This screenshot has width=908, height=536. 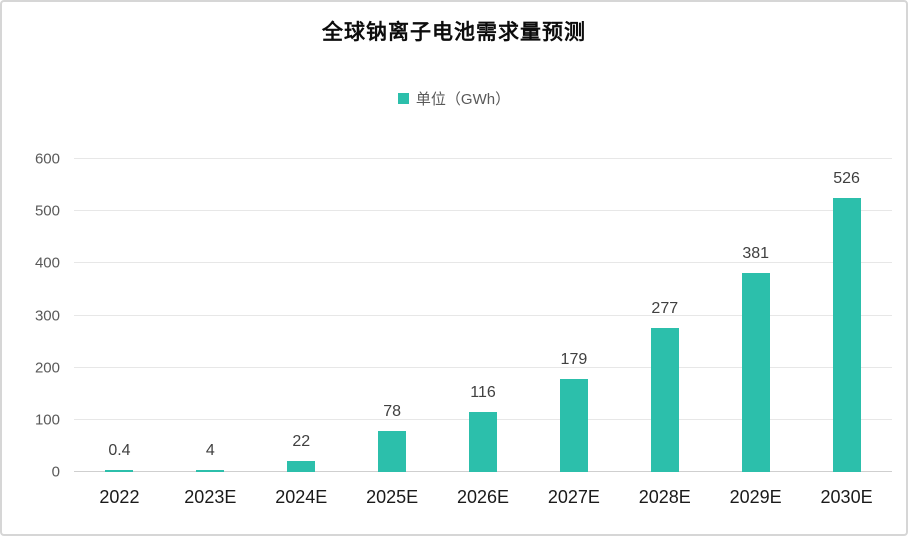 What do you see at coordinates (573, 497) in the screenshot?
I see `x-axis-label: 2027E` at bounding box center [573, 497].